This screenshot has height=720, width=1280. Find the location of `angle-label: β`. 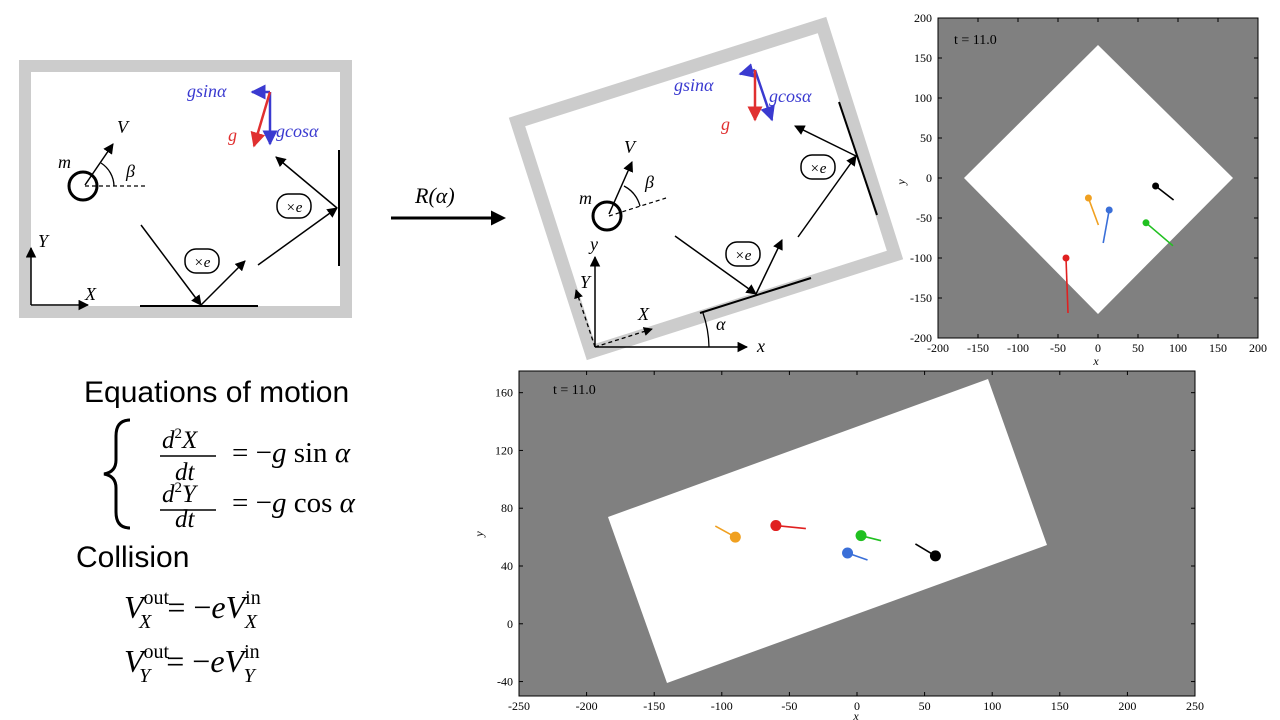

angle-label: β is located at coordinates (130, 171).